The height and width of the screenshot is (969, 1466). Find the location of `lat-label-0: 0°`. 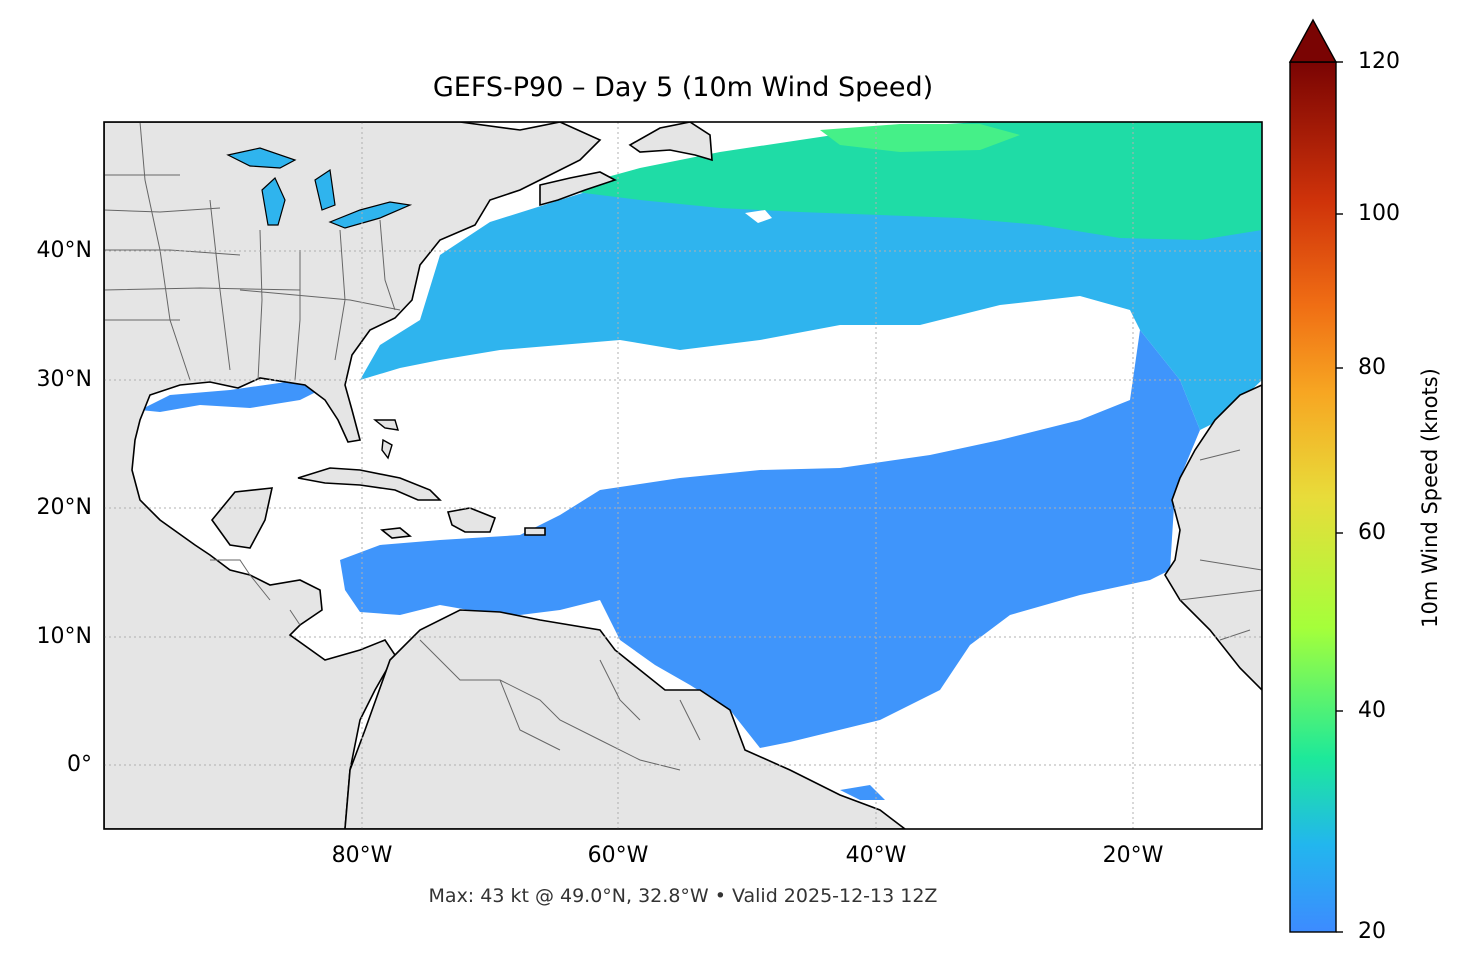

lat-label-0: 0° is located at coordinates (79, 764).